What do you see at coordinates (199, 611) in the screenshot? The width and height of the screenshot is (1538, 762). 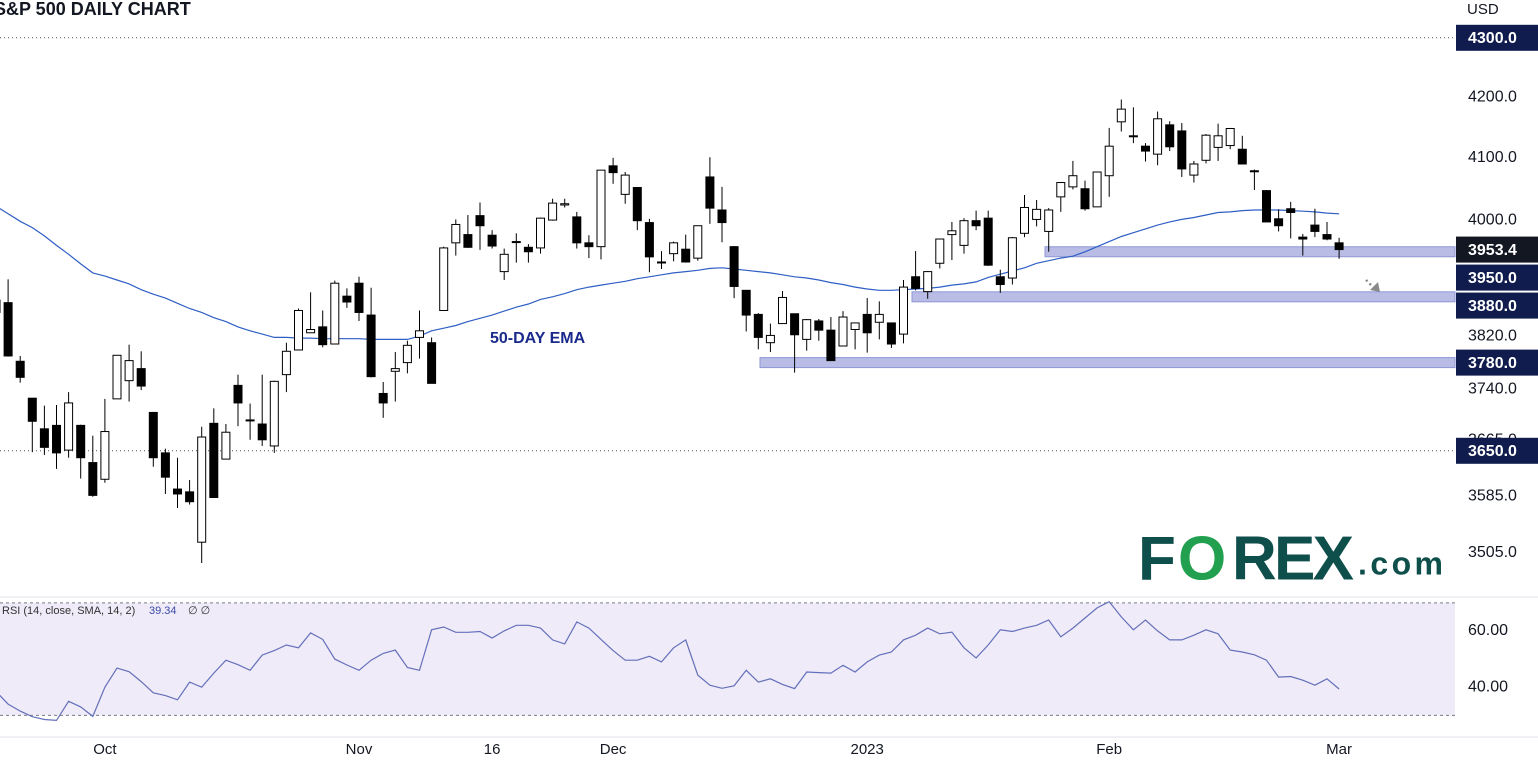 I see `rsi-status: ∅ ∅` at bounding box center [199, 611].